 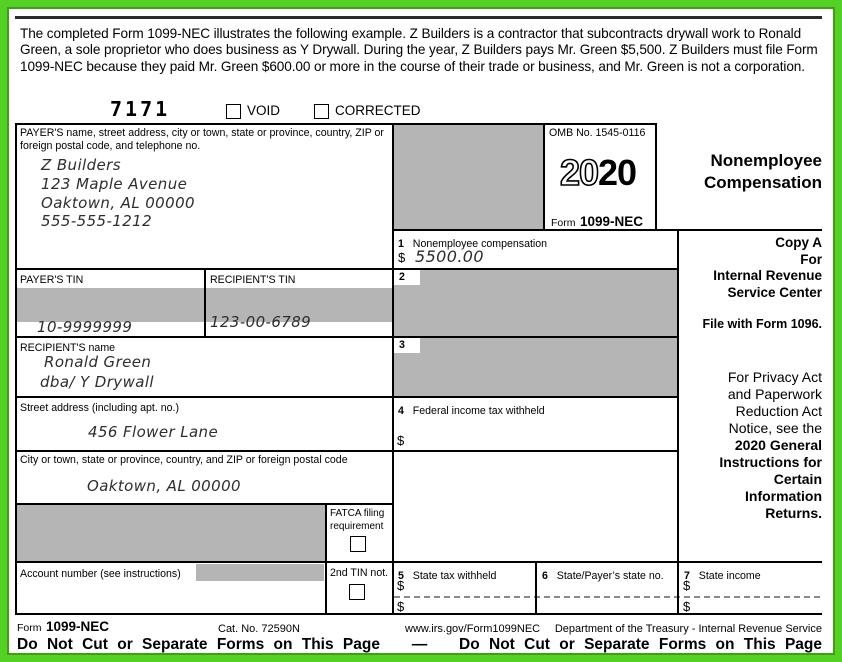 I want to click on box1-label: 1 Nonemployee compensation, so click(x=473, y=244).